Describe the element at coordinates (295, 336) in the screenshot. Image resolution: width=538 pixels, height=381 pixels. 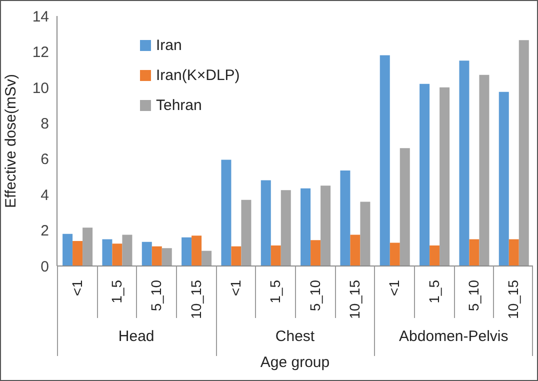
I see `text: Chest` at that location.